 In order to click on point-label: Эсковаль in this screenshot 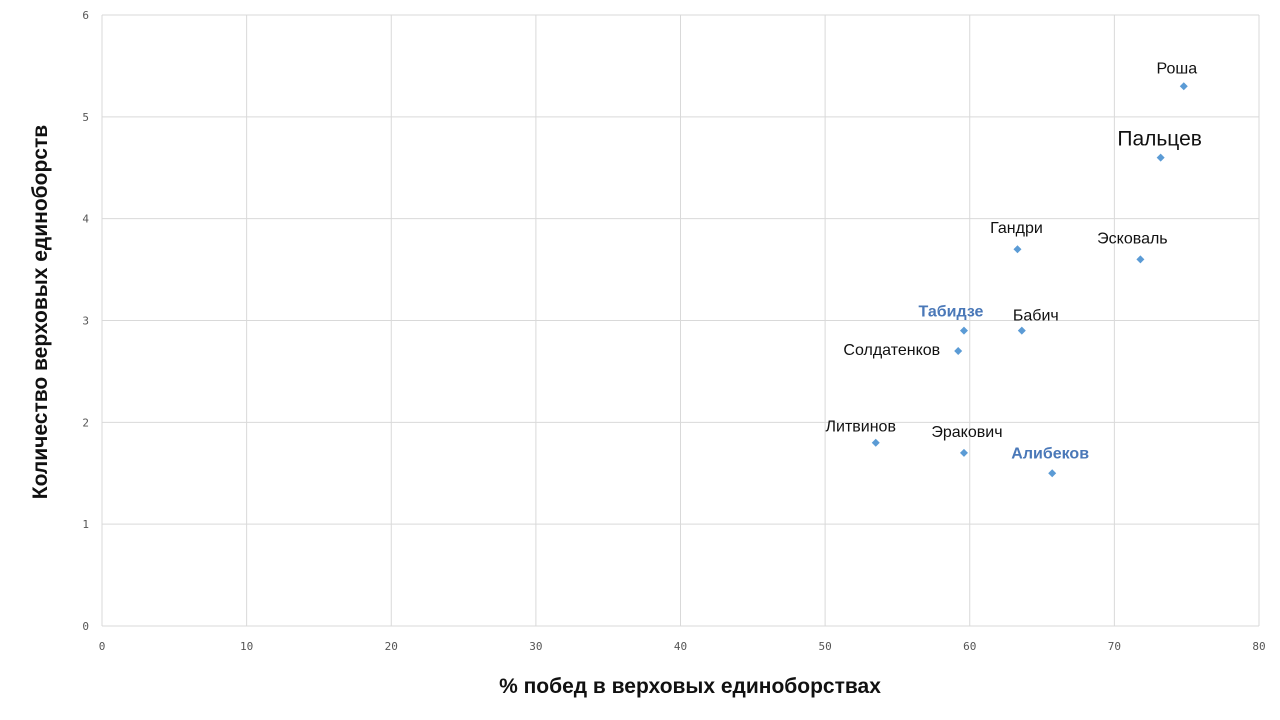, I will do `click(1132, 238)`.